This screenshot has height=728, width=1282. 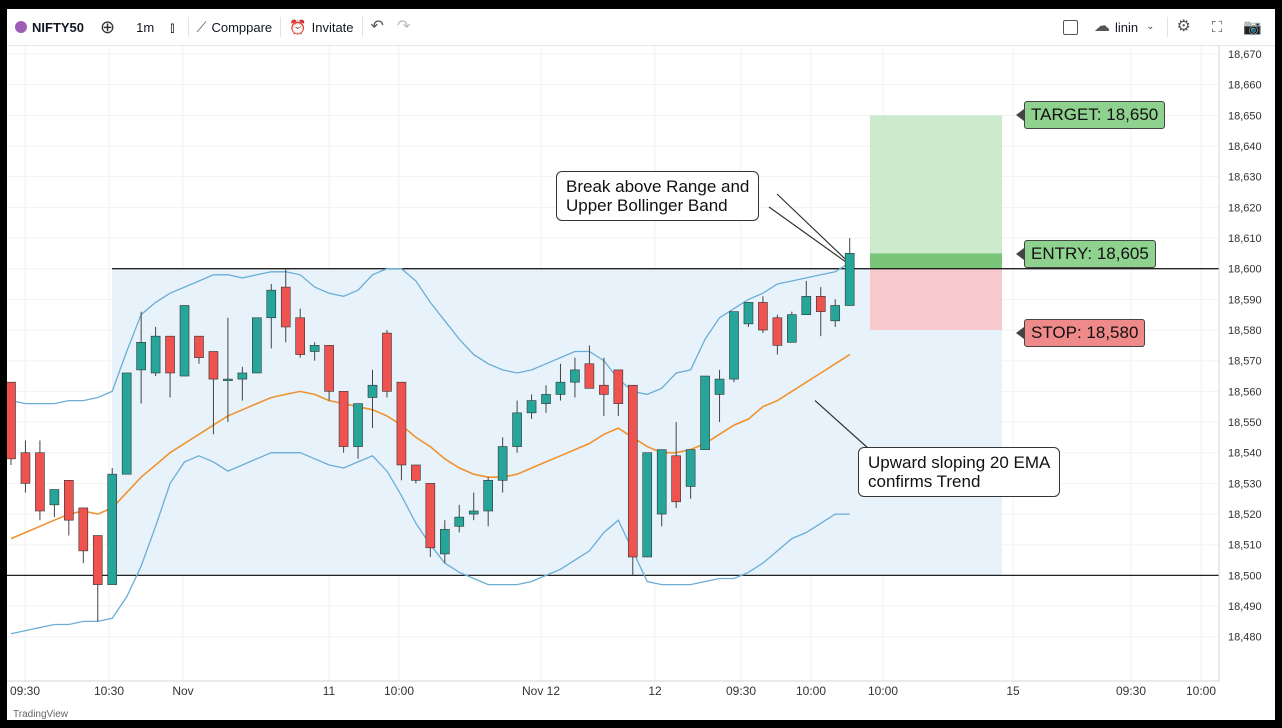 What do you see at coordinates (329, 691) in the screenshot?
I see `time-tick-label: 11` at bounding box center [329, 691].